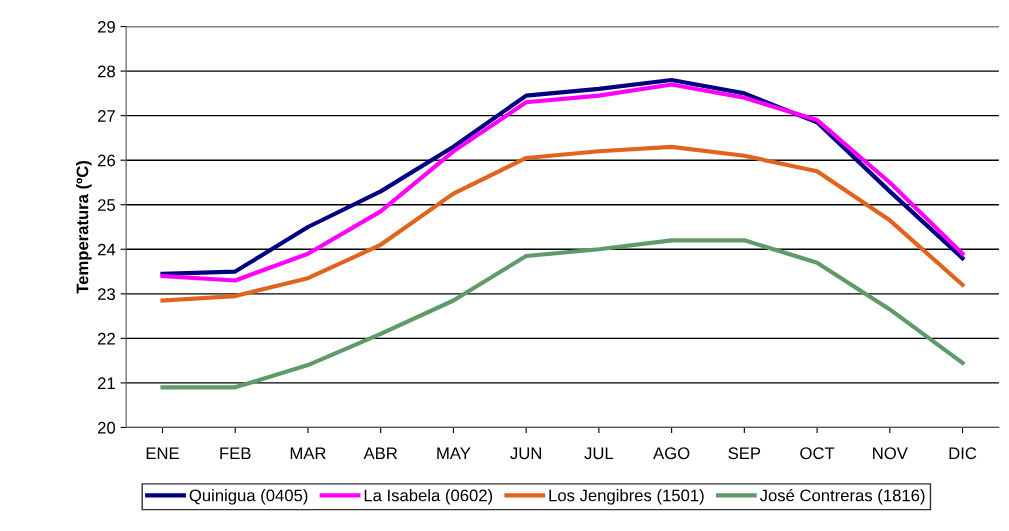  Describe the element at coordinates (817, 453) in the screenshot. I see `x-tick-label: OCT` at that location.